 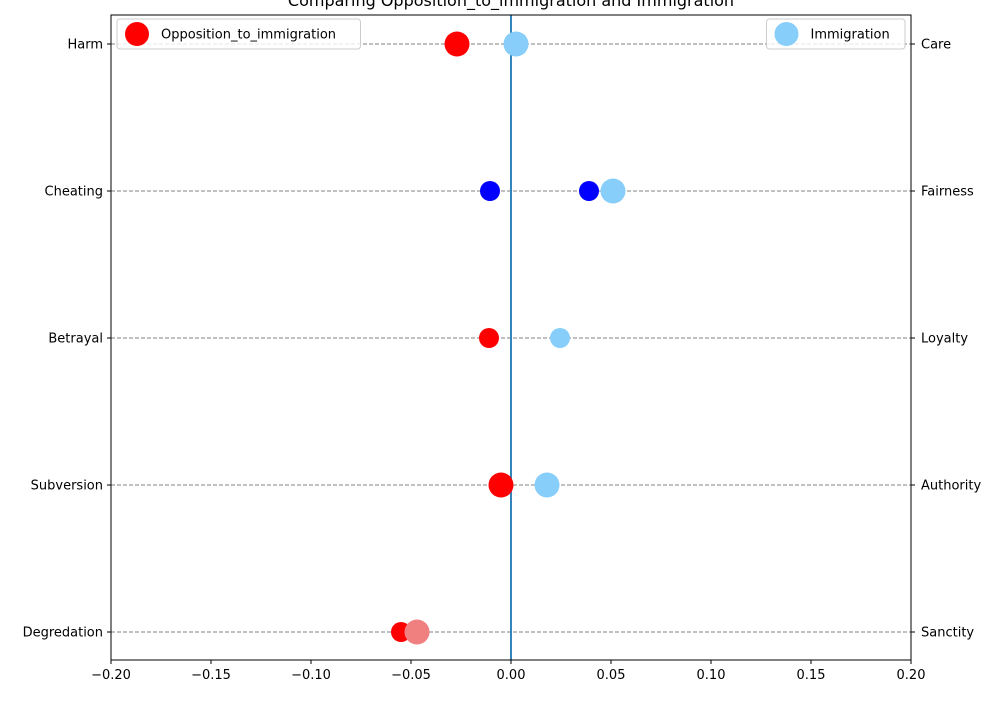 I want to click on x-tick-label: 0.15, so click(x=811, y=675).